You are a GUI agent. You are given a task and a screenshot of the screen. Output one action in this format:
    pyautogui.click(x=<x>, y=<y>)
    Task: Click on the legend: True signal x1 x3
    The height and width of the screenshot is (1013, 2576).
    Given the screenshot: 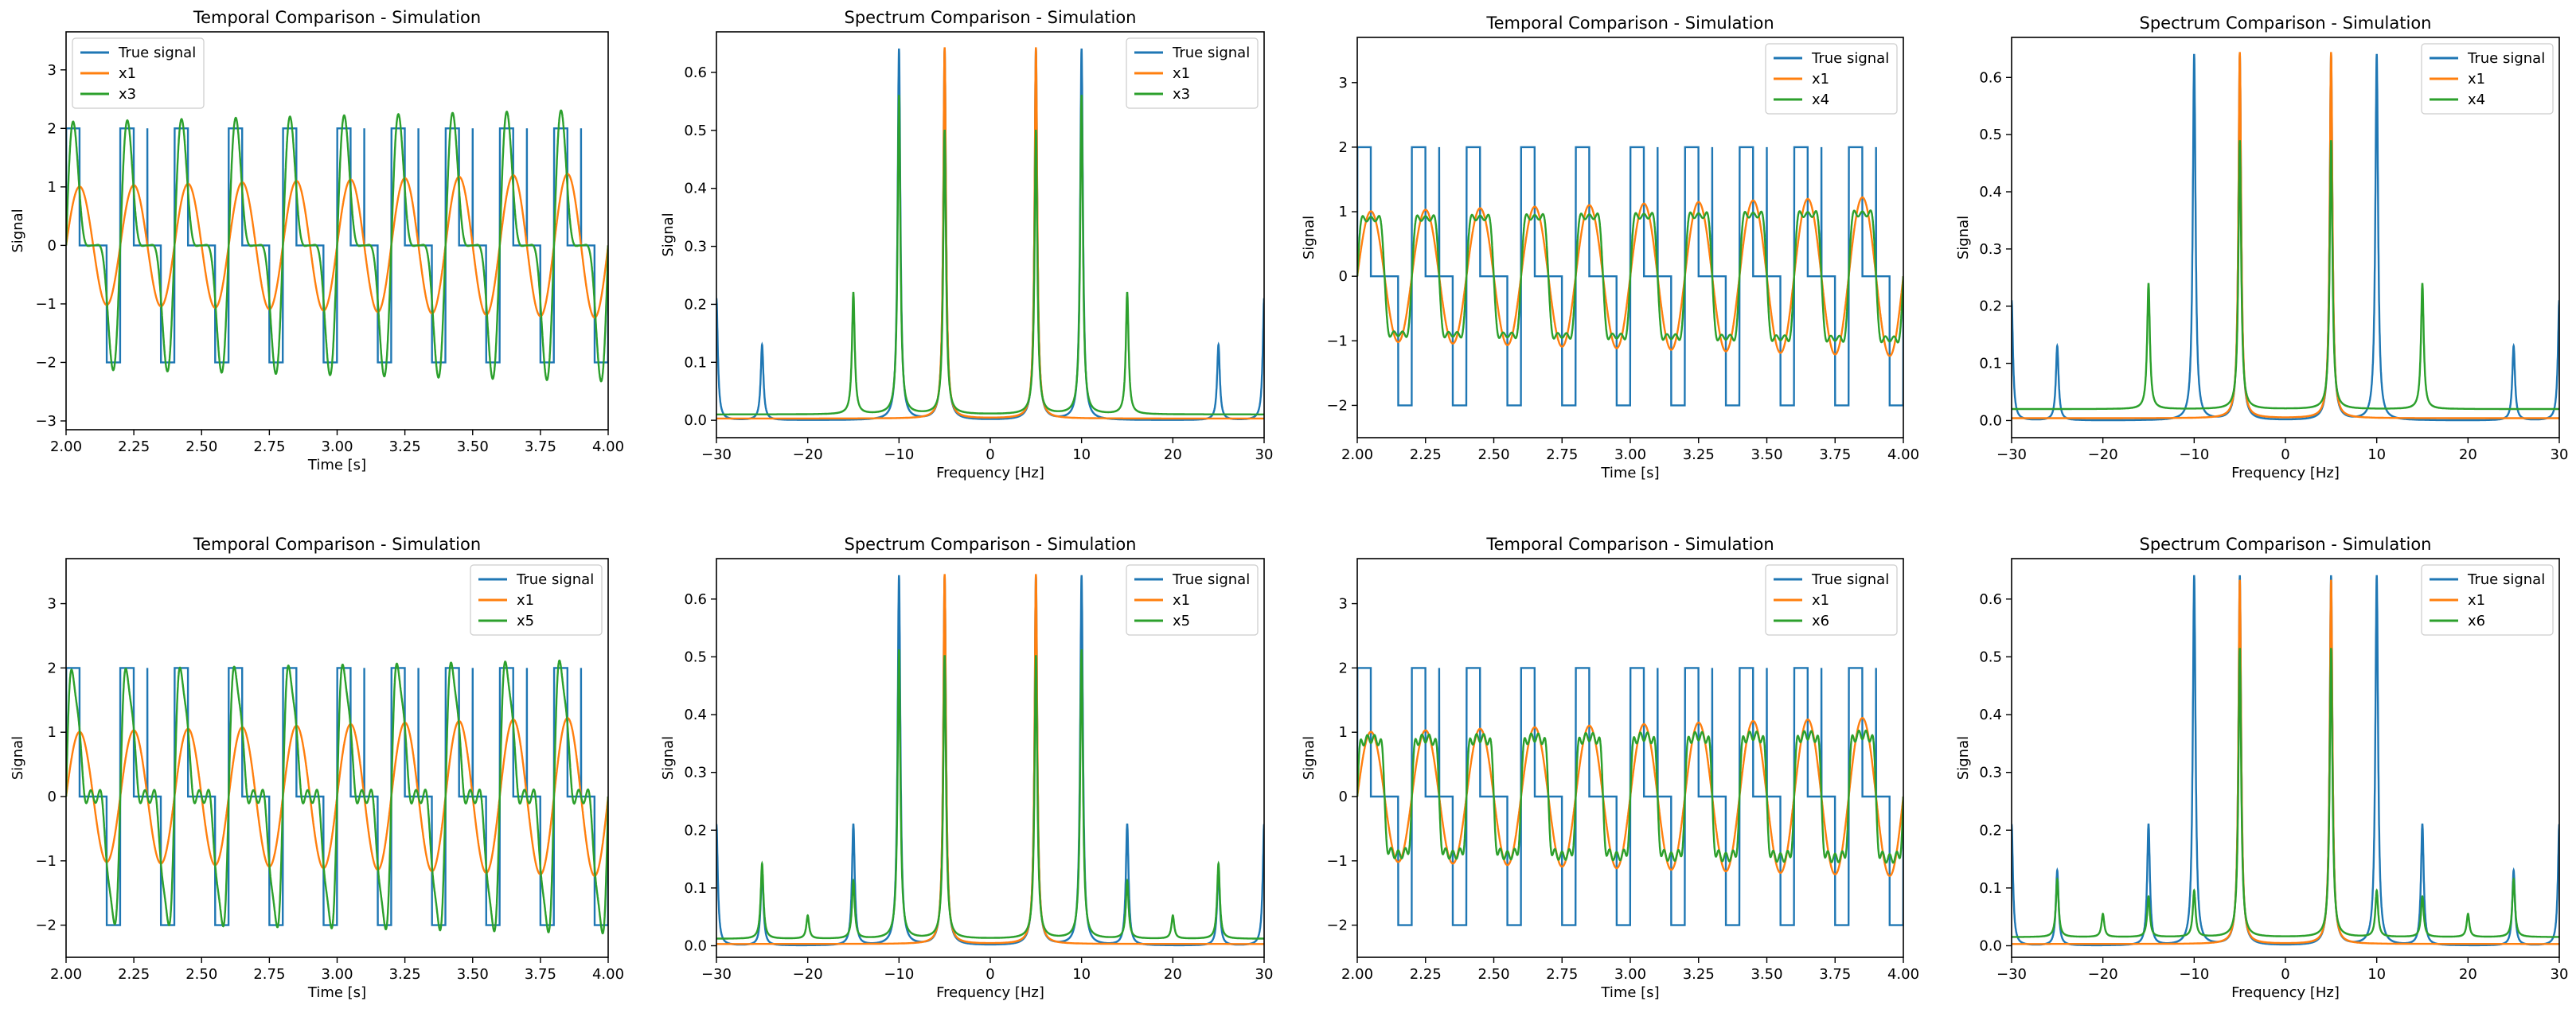 What is the action you would take?
    pyautogui.click(x=138, y=73)
    